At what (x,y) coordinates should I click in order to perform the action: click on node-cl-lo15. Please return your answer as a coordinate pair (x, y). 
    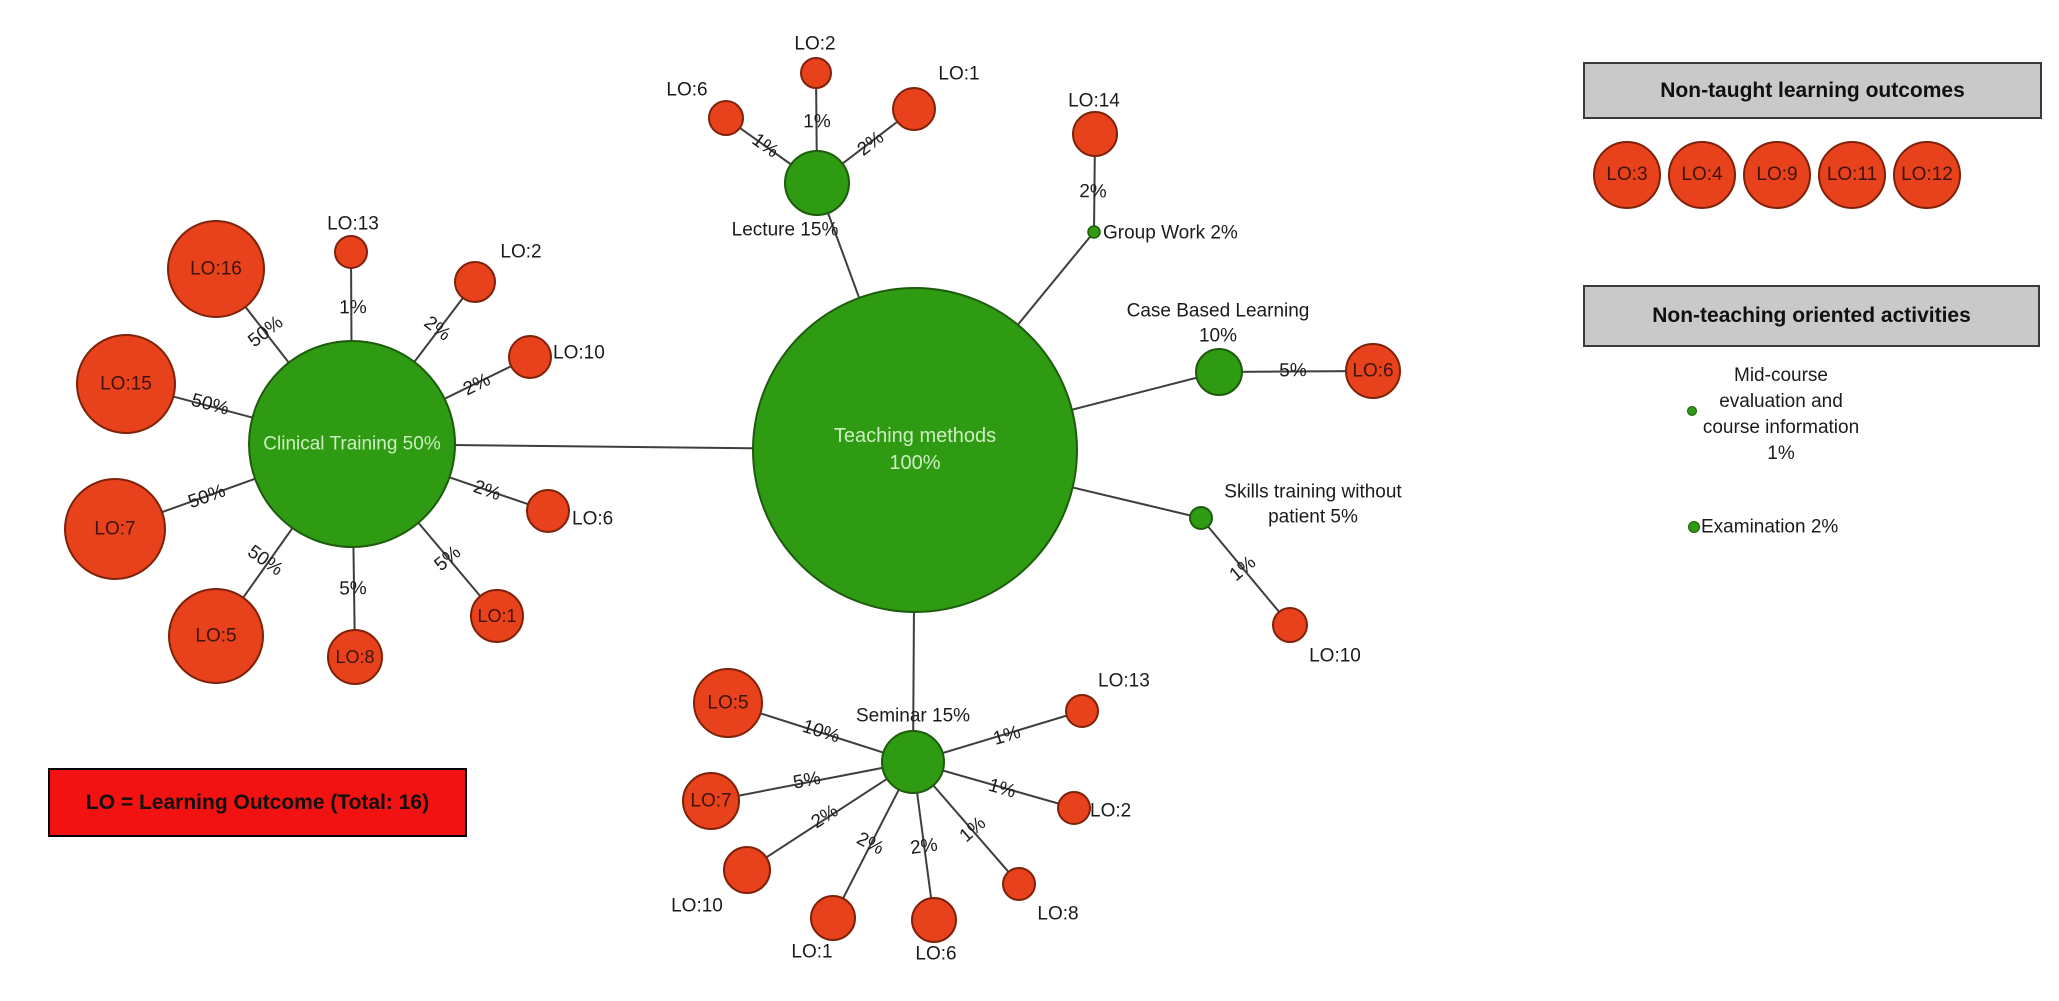
    Looking at the image, I should click on (126, 384).